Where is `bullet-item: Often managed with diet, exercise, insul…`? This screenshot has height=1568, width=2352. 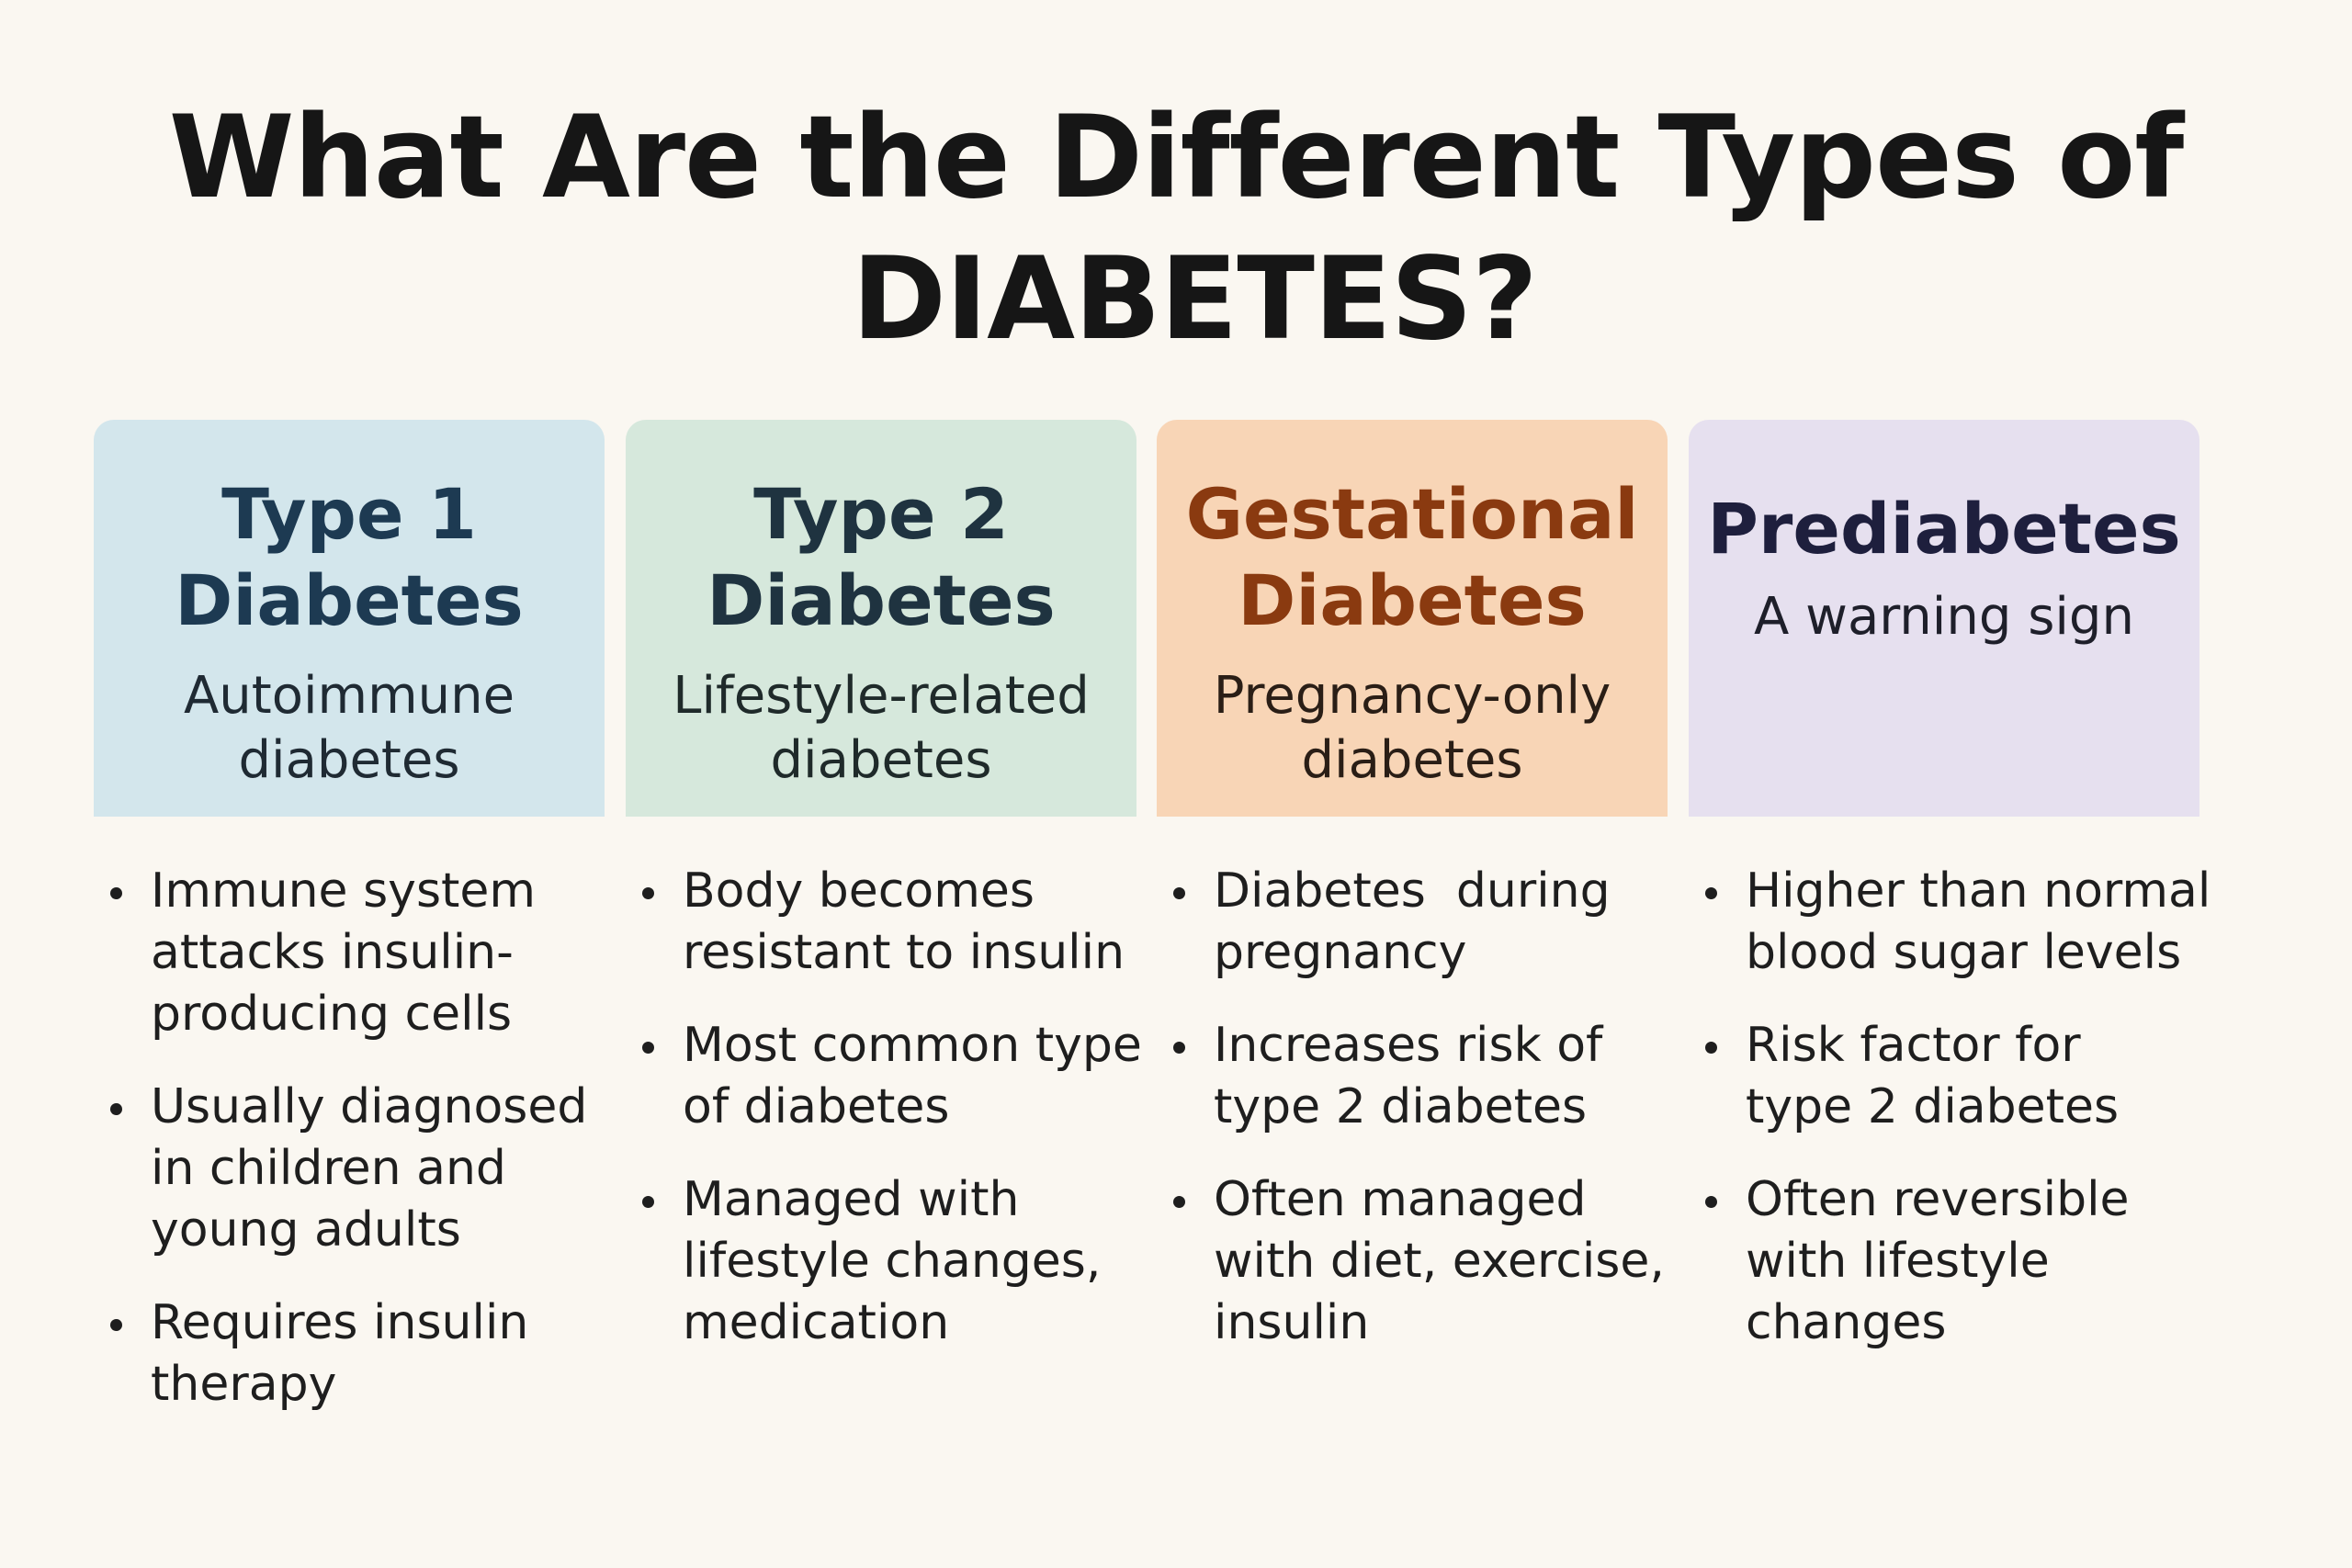
bullet-item: Often managed with diet, exercise, insul… is located at coordinates (1412, 1261).